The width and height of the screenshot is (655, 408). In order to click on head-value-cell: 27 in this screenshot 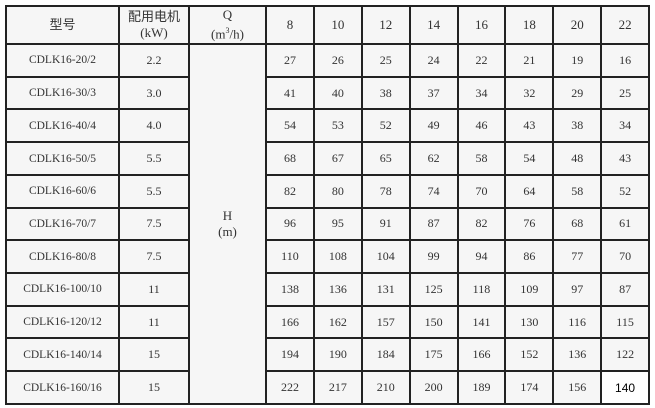, I will do `click(290, 60)`.